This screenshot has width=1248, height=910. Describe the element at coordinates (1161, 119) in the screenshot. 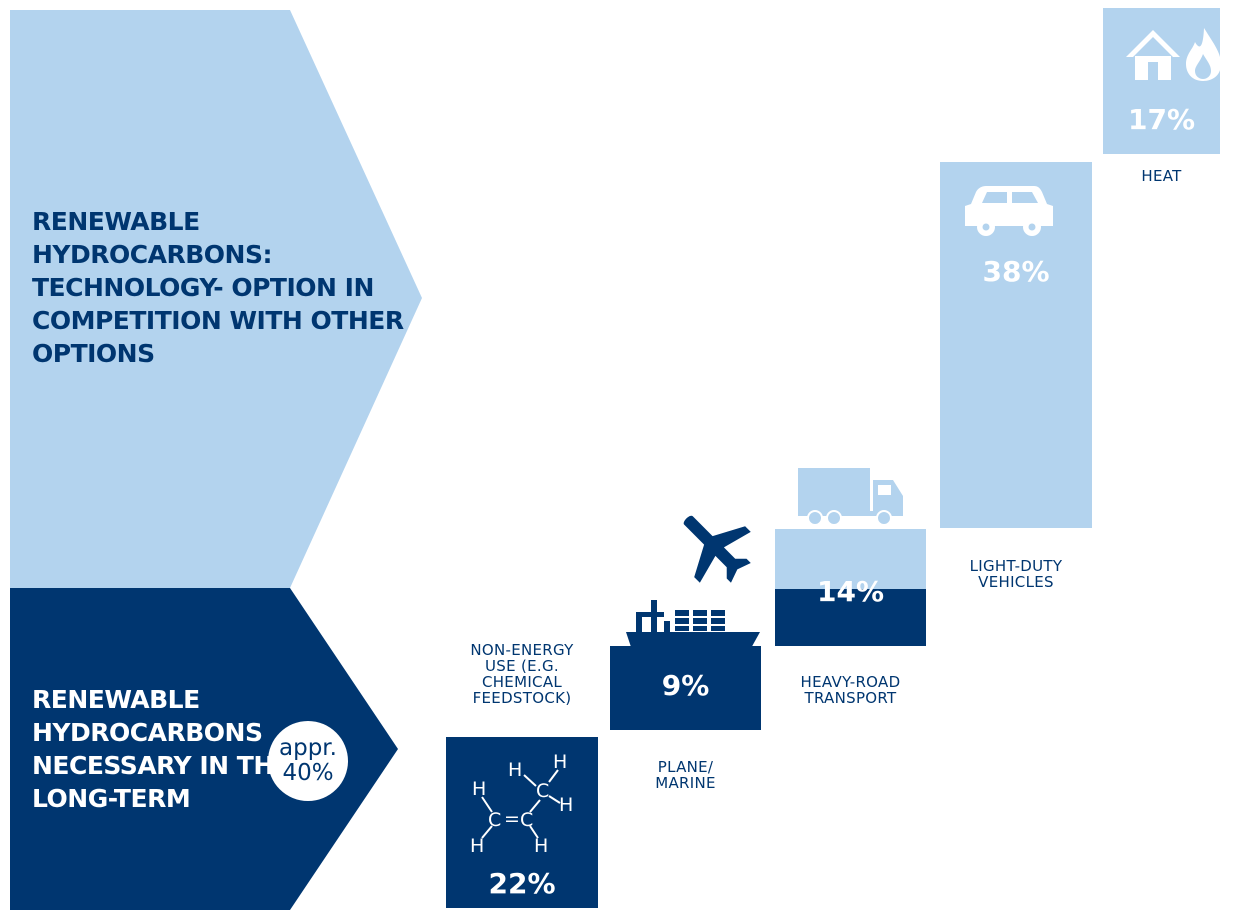

I see `heat-value: 17%` at that location.